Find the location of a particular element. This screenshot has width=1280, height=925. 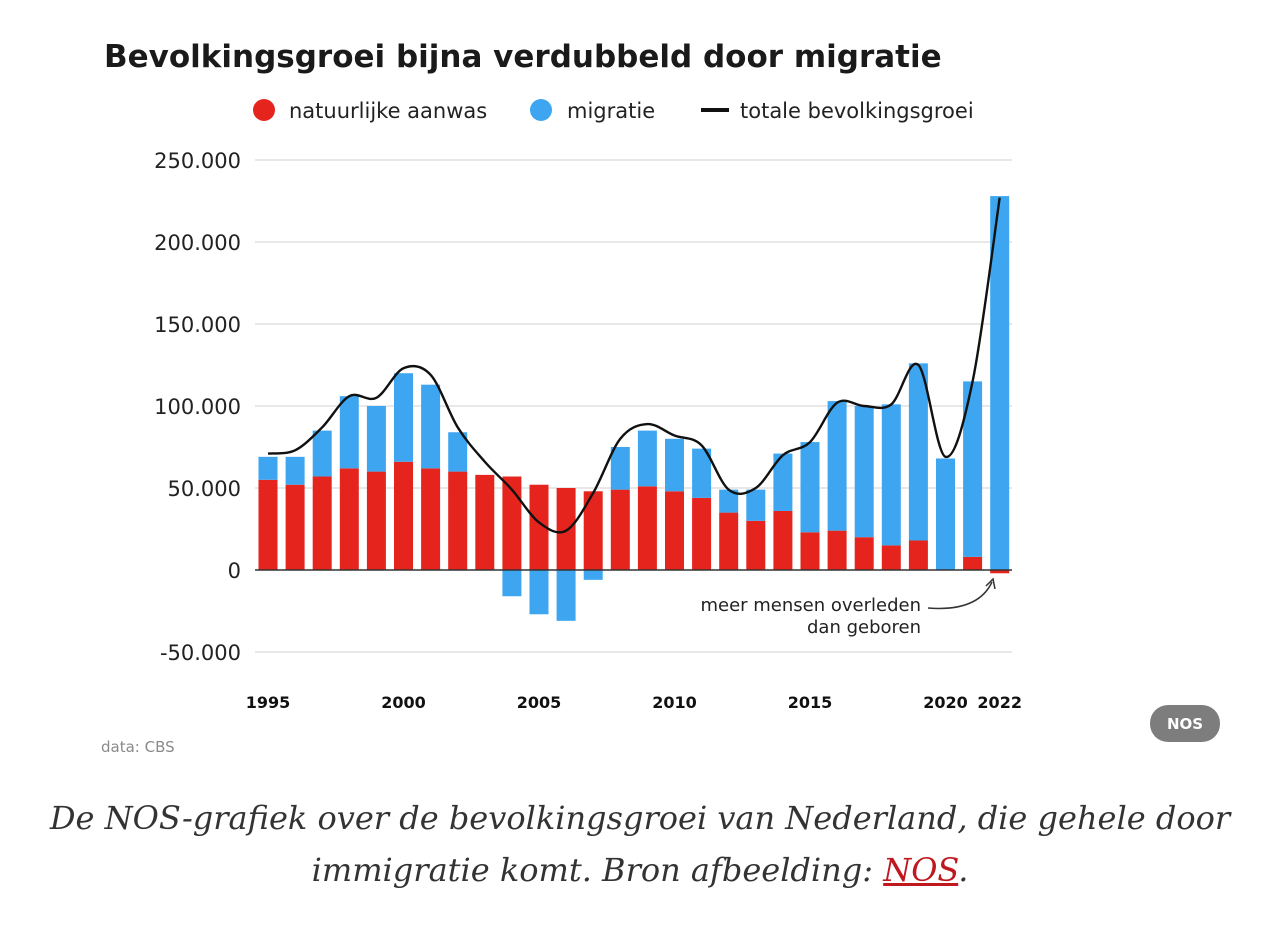

source-note: data: CBS is located at coordinates (138, 747).